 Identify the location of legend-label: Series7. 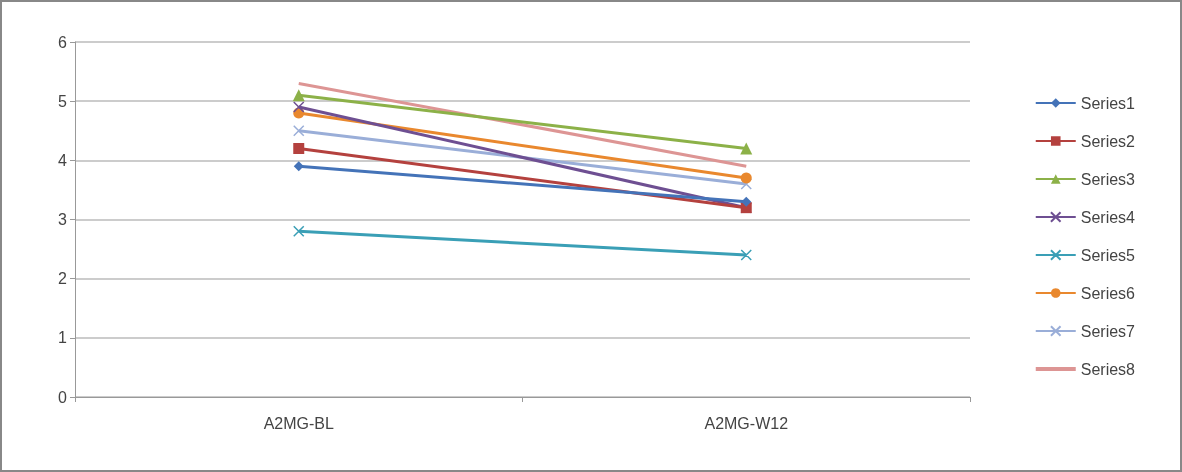
(1108, 331).